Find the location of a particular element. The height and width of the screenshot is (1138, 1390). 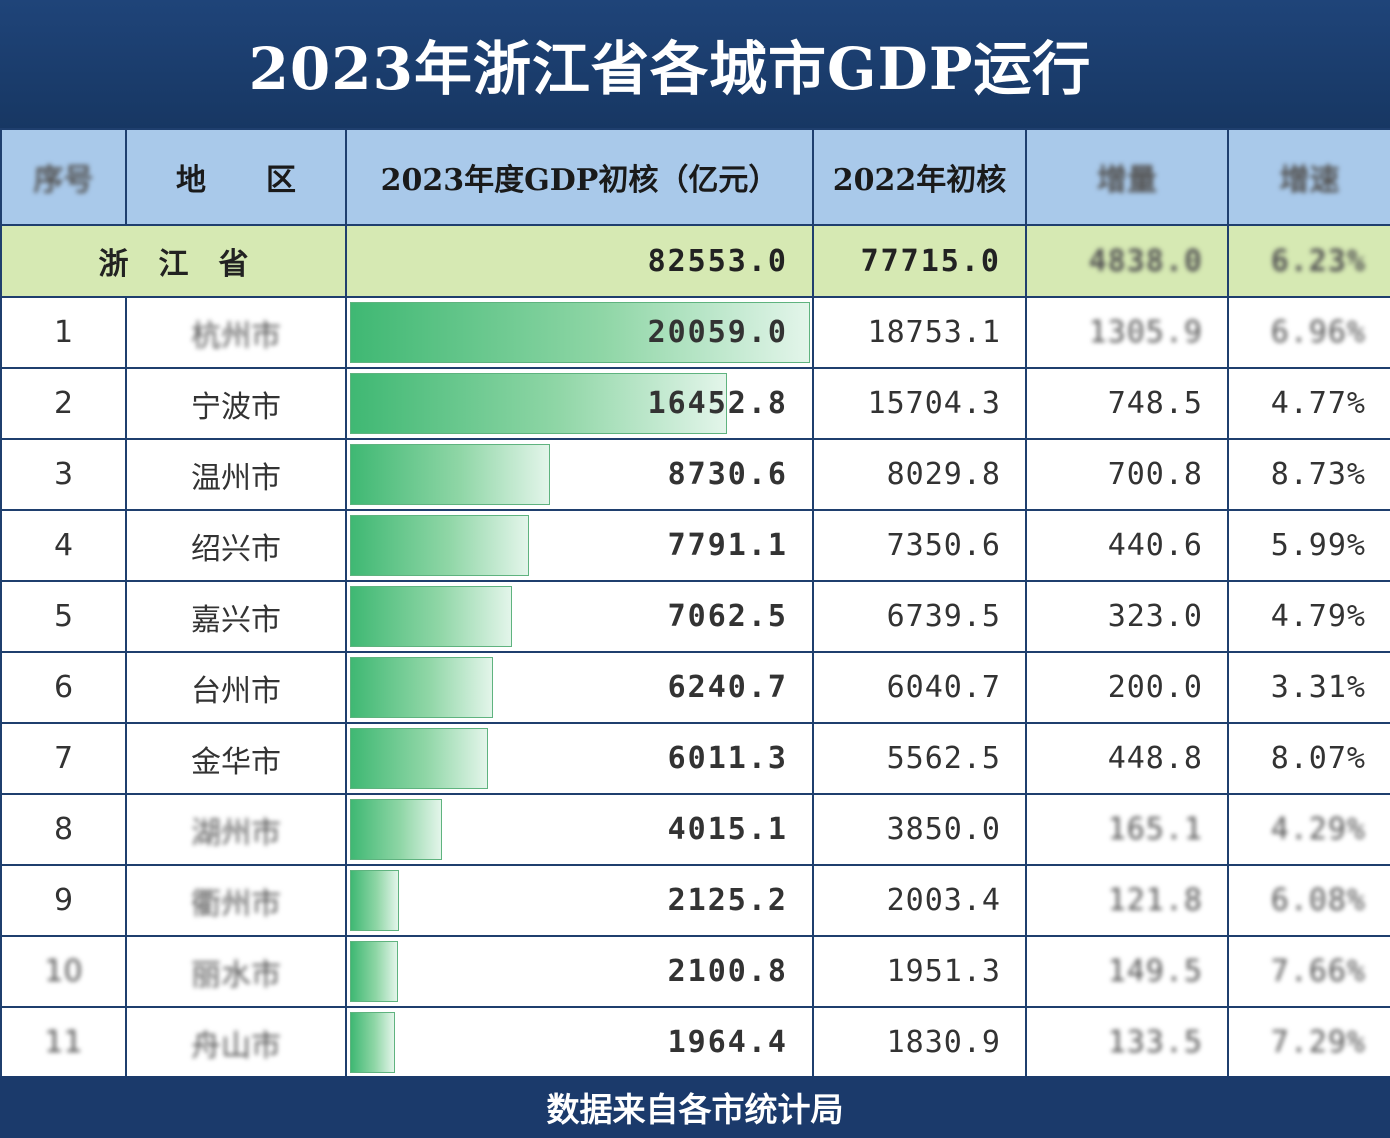

cell-value: 金华市 is located at coordinates (236, 762).